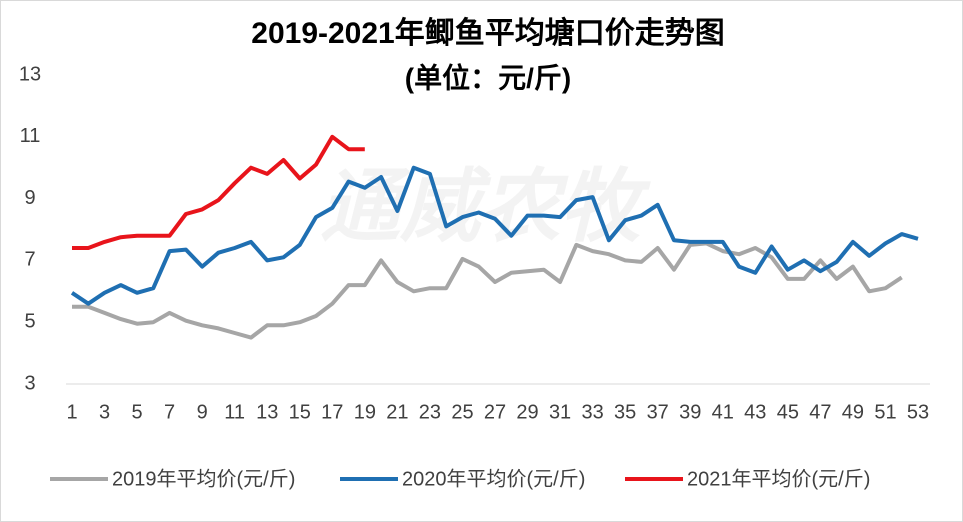 Image resolution: width=963 pixels, height=522 pixels. Describe the element at coordinates (397, 412) in the screenshot. I see `x-tick-label: 21` at that location.